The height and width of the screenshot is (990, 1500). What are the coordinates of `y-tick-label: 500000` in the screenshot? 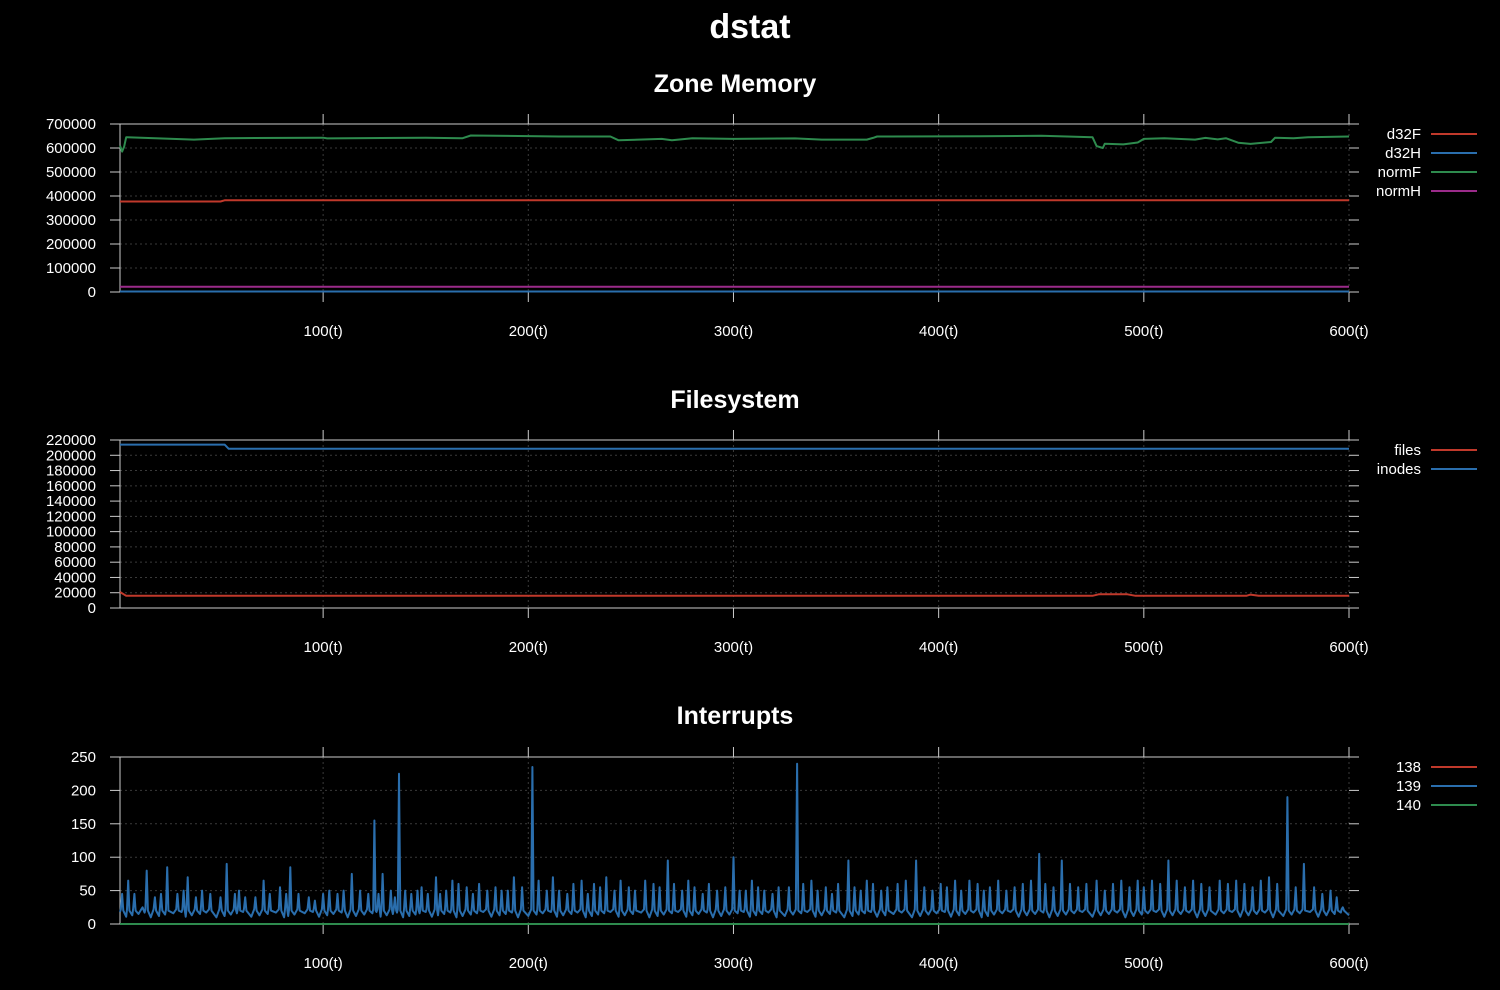 It's located at (71, 172).